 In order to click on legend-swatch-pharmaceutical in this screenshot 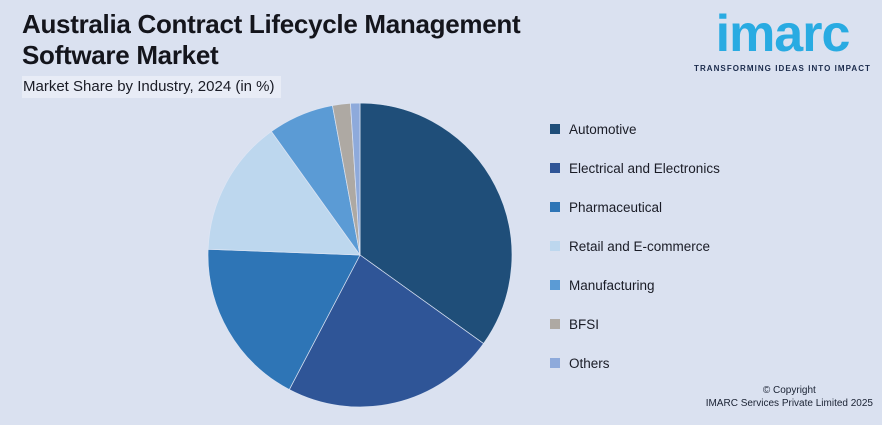, I will do `click(555, 207)`.